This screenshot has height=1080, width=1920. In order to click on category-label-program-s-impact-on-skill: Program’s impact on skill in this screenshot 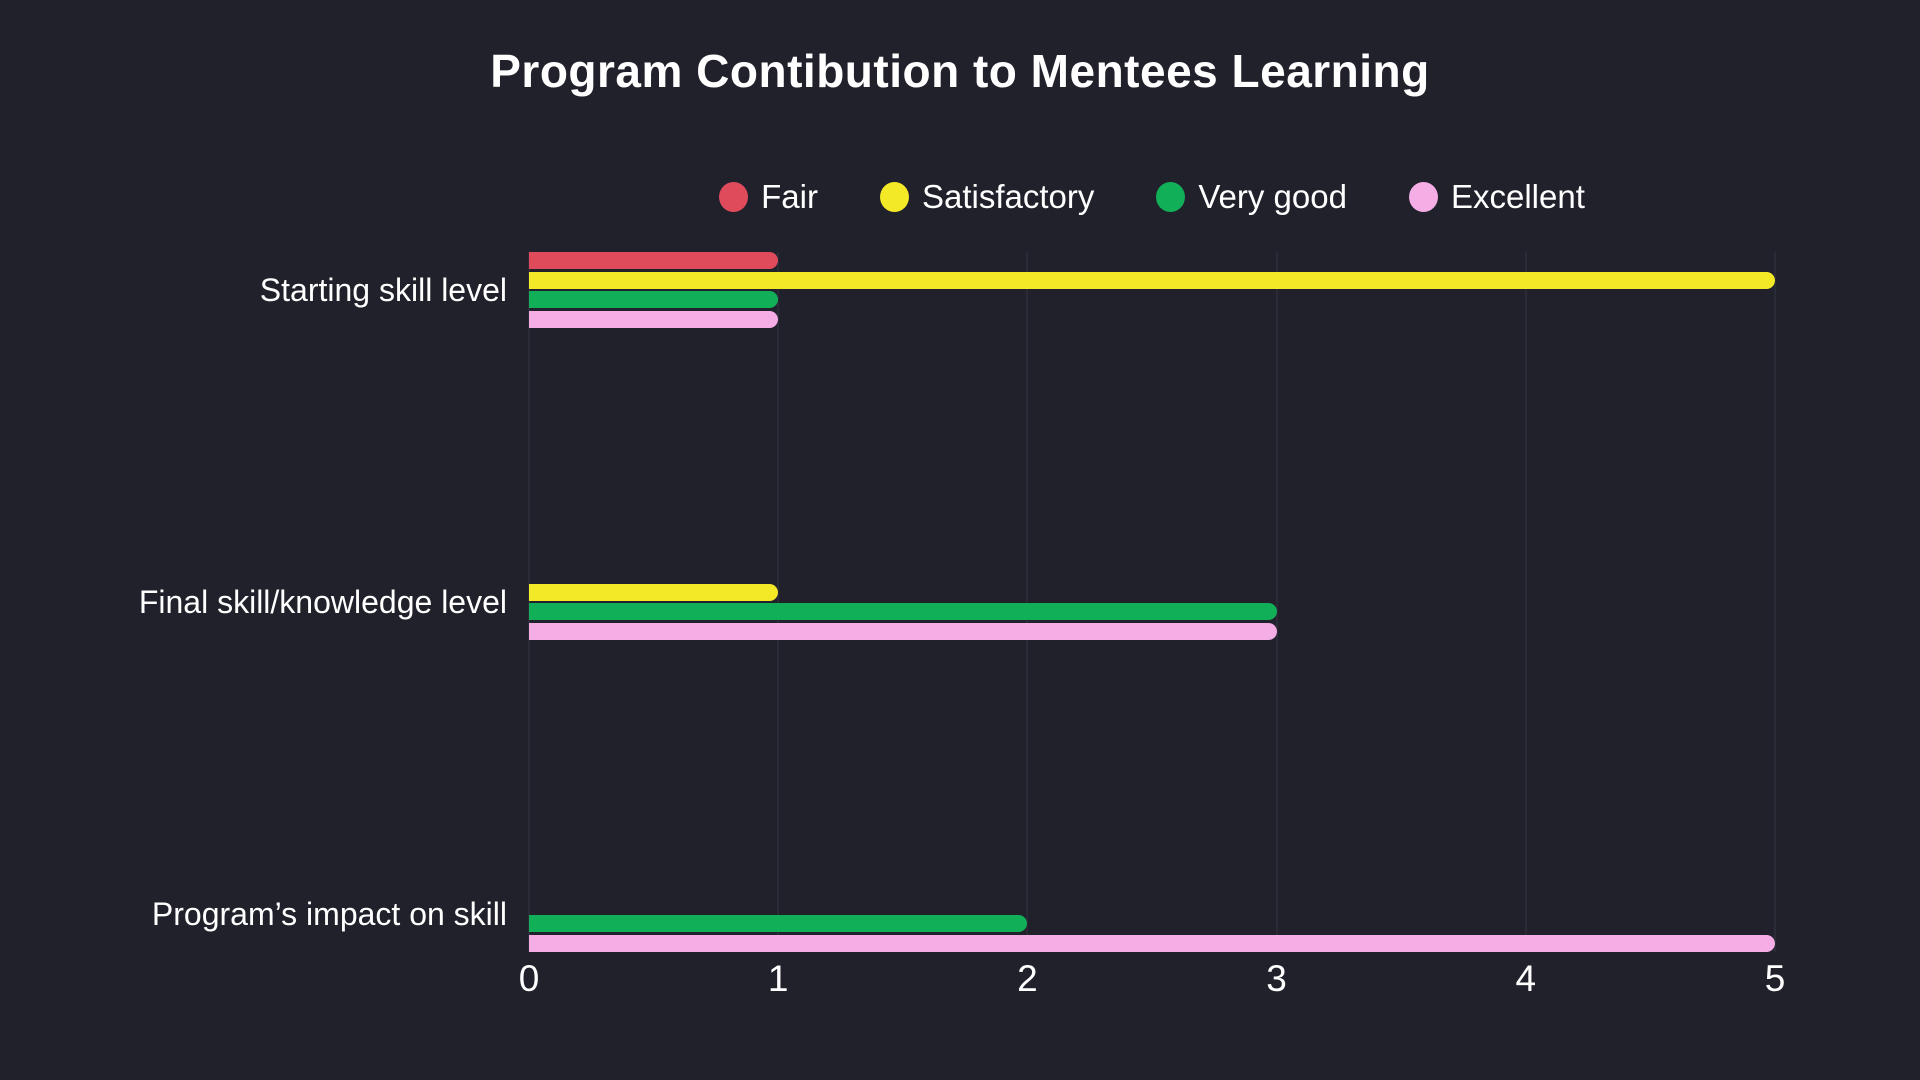, I will do `click(329, 914)`.